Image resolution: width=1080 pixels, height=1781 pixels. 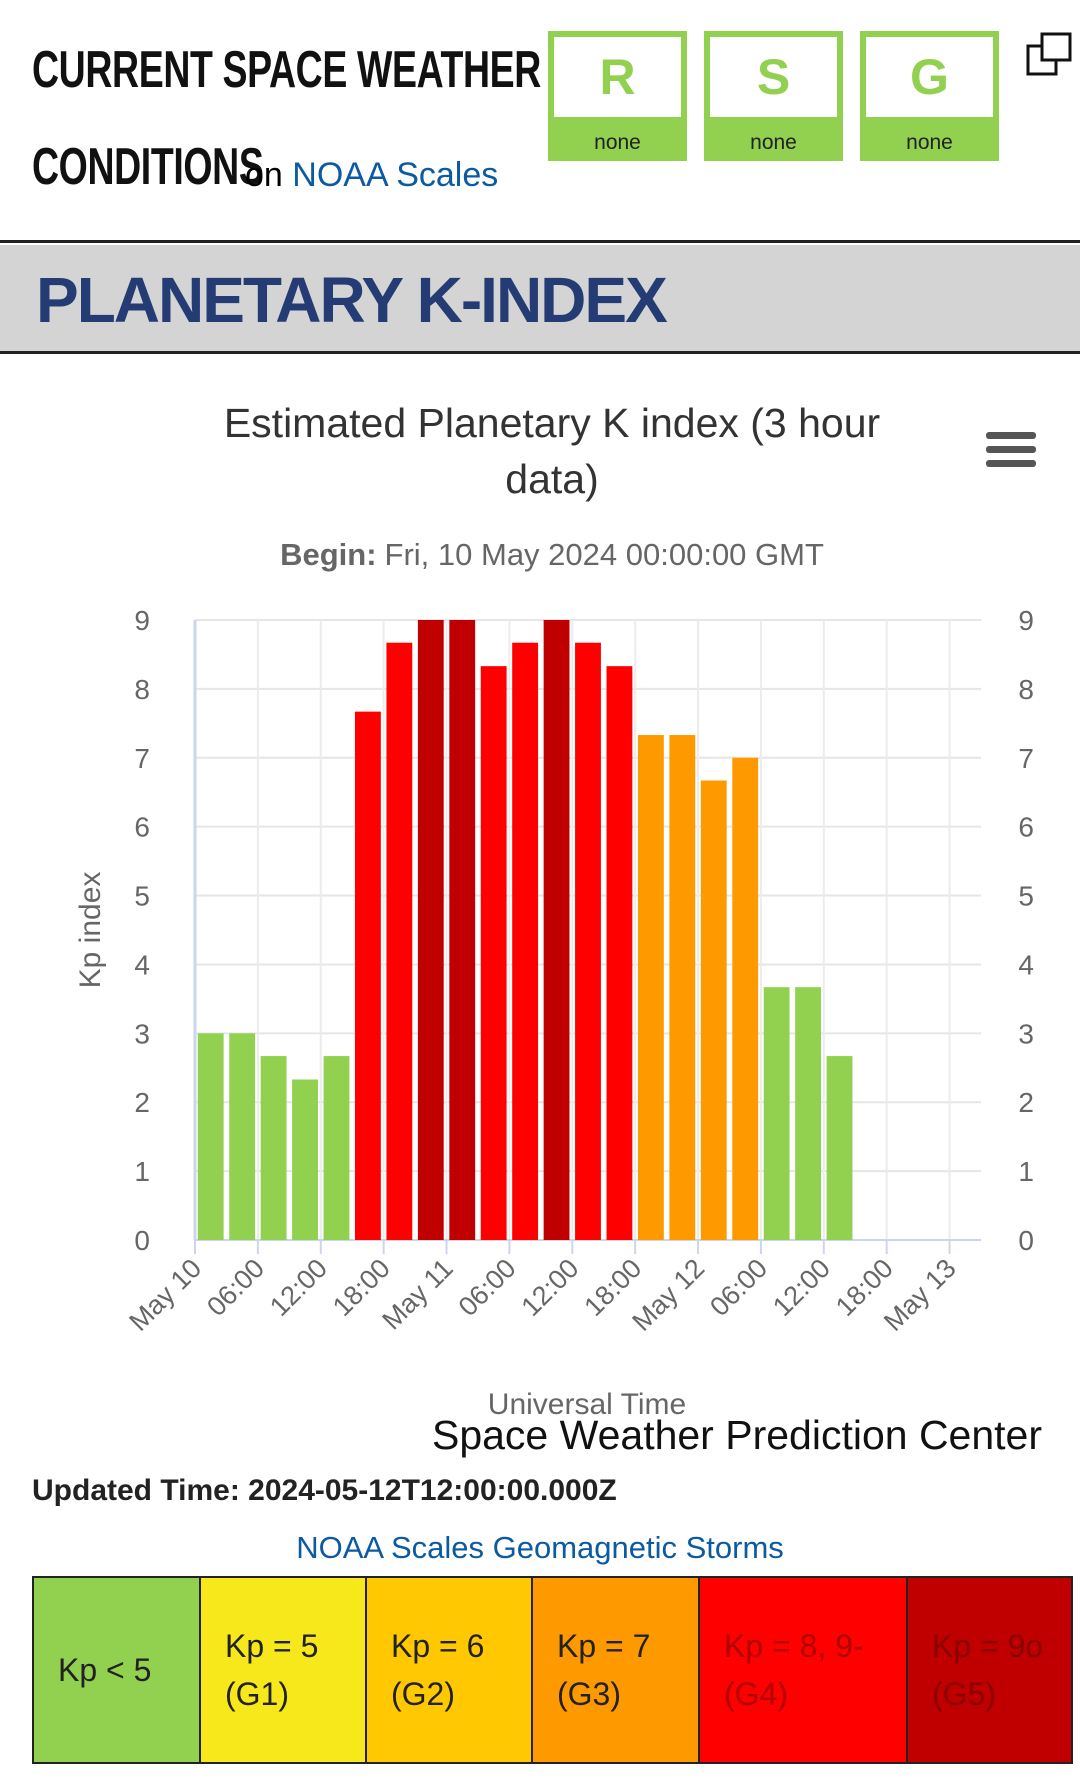 What do you see at coordinates (142, 758) in the screenshot?
I see `y-tick-label: 7` at bounding box center [142, 758].